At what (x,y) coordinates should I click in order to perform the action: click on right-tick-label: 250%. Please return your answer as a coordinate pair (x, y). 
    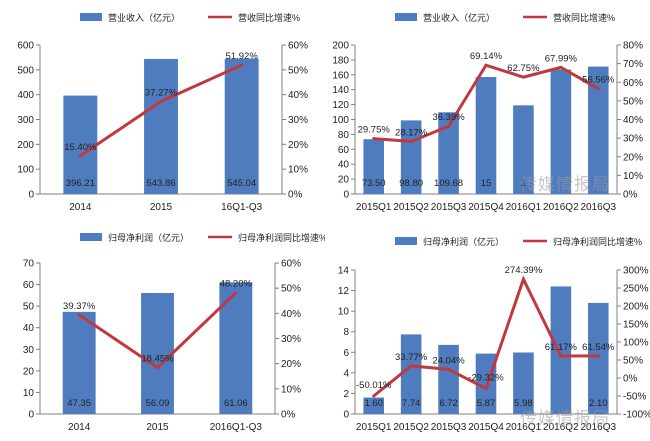
    Looking at the image, I should click on (636, 289).